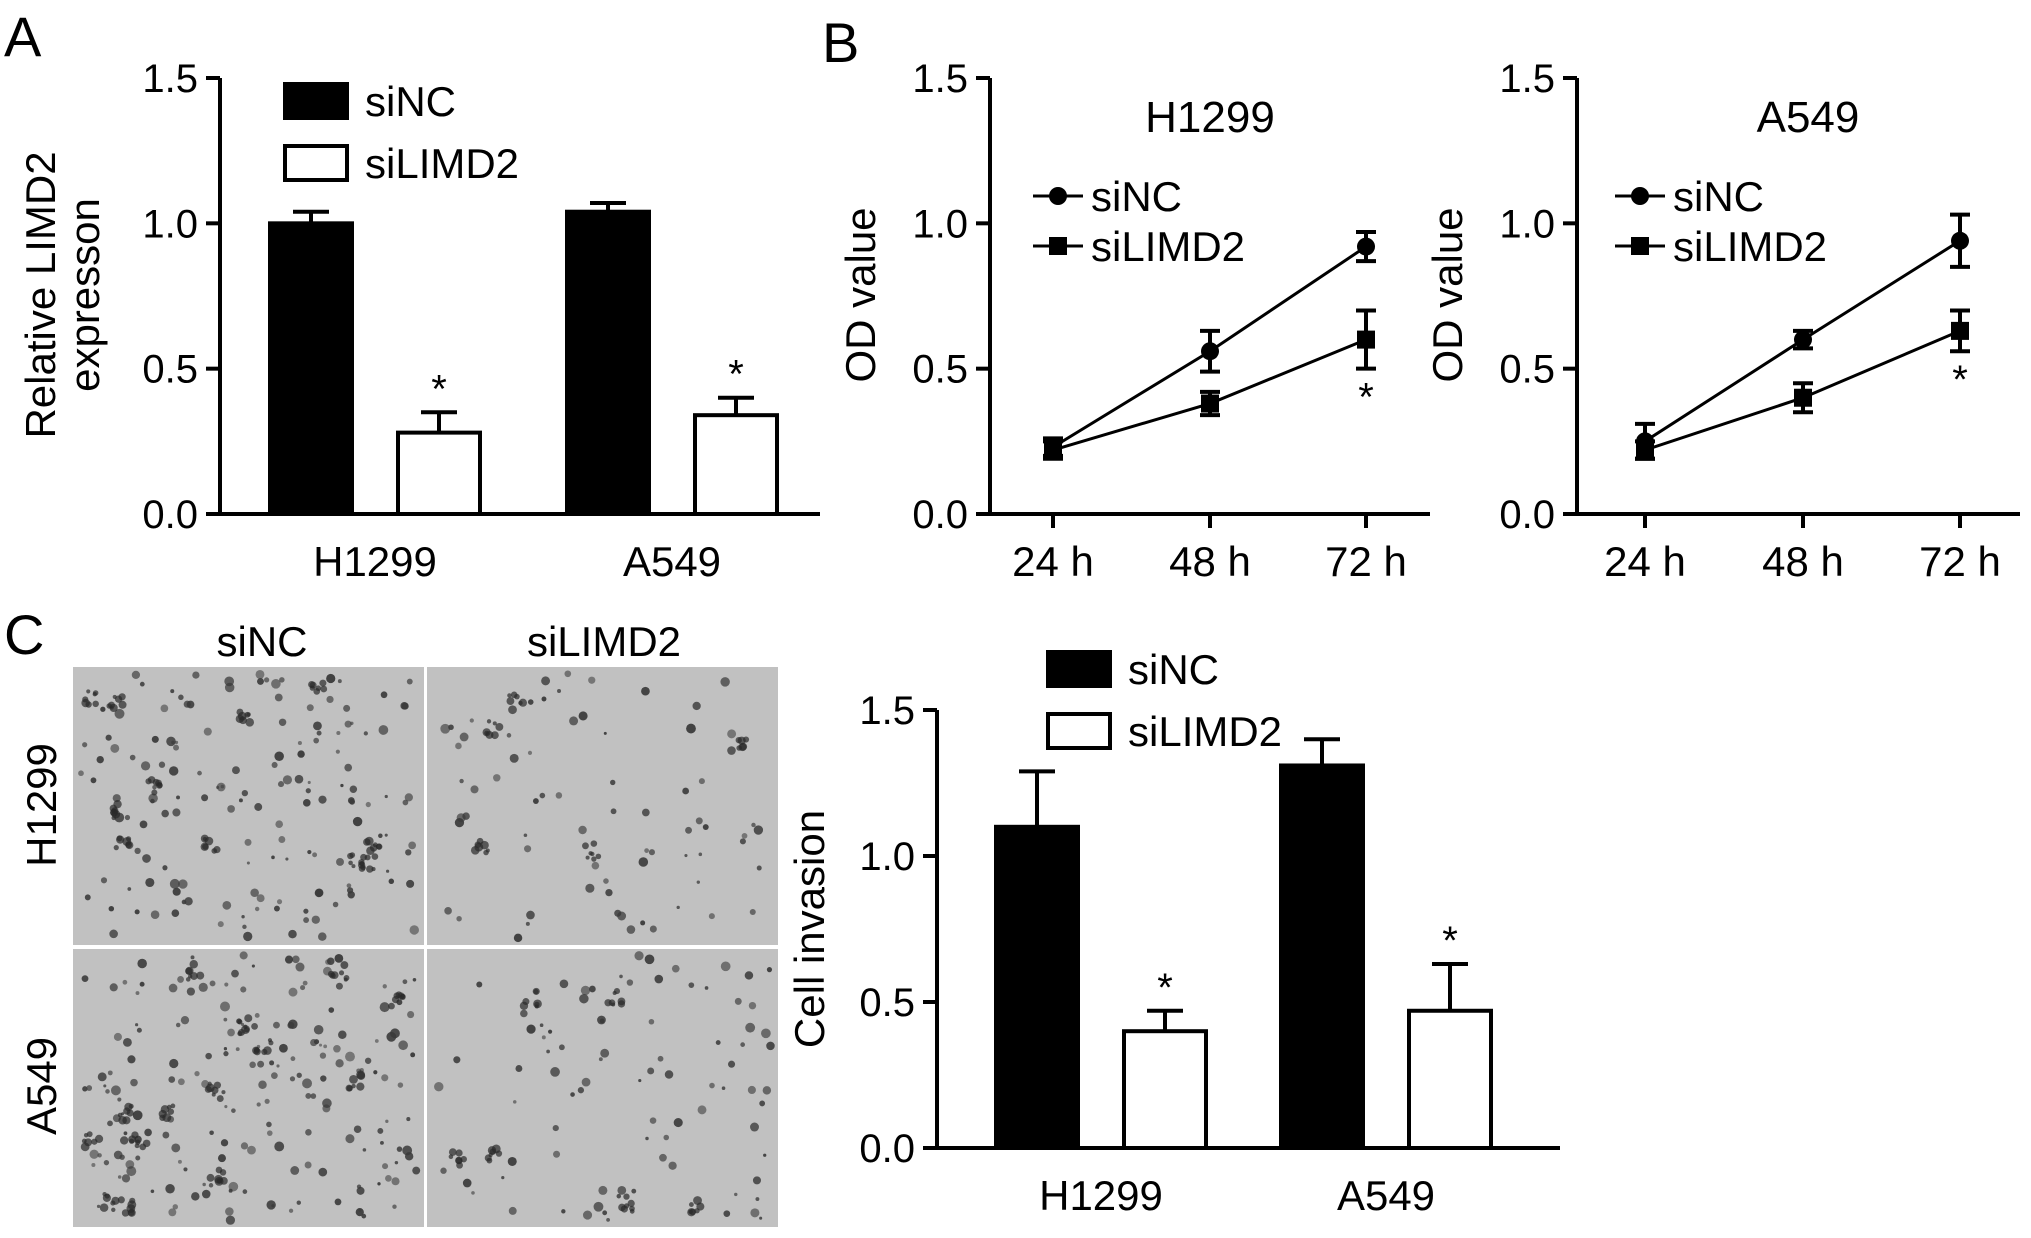  What do you see at coordinates (1366, 561) in the screenshot?
I see `x-tick-label: 72 h` at bounding box center [1366, 561].